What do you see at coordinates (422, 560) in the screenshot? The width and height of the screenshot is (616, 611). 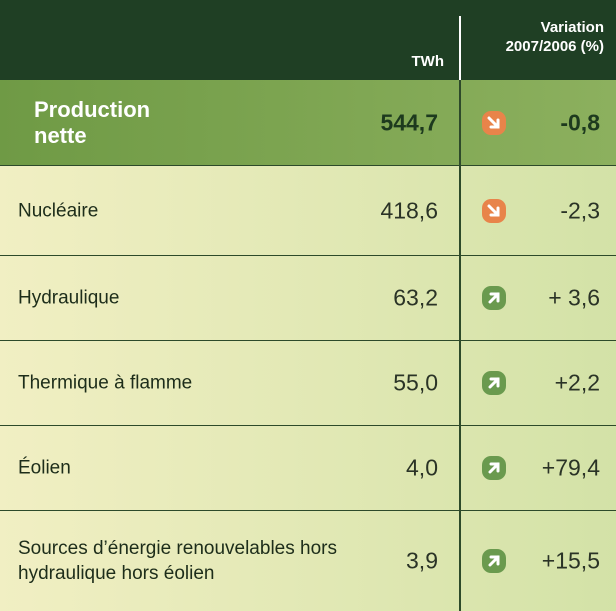 I see `row-value: 3,9` at bounding box center [422, 560].